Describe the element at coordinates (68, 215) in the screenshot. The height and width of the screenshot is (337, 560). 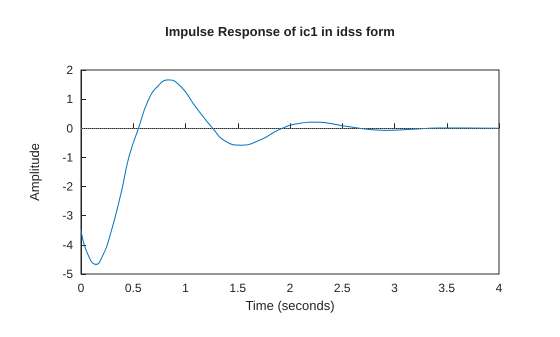
I see `y-tick-label: -3` at that location.